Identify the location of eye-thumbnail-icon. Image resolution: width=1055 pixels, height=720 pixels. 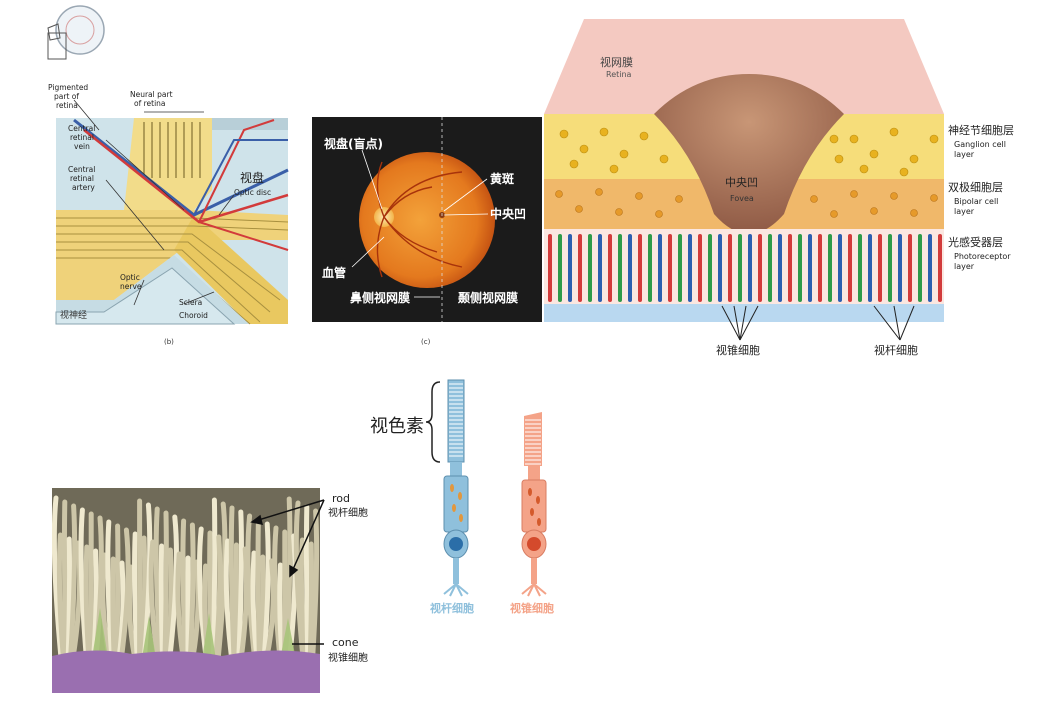
(76, 32).